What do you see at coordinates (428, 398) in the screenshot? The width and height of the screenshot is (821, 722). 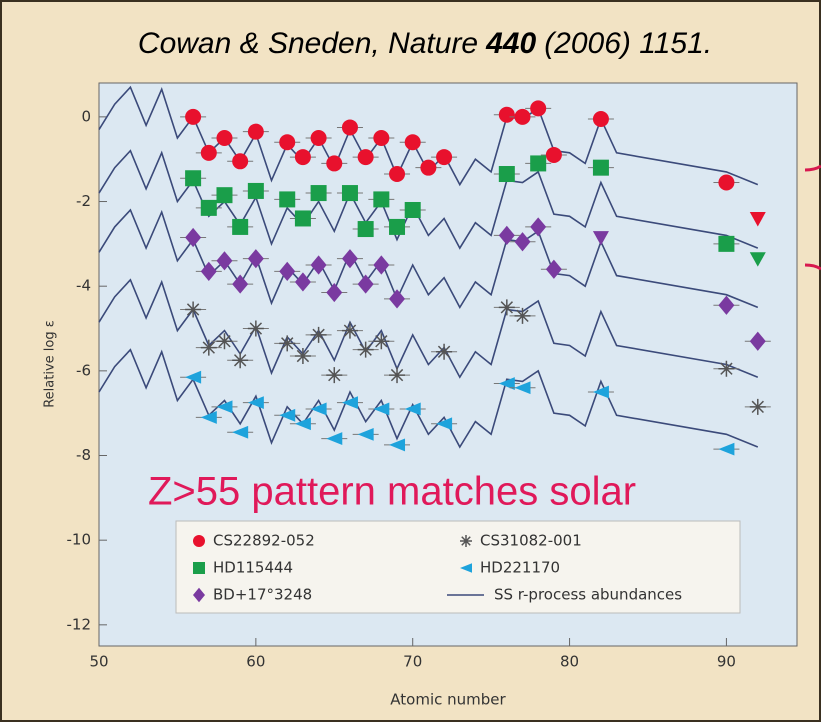 I see `solar-curve` at bounding box center [428, 398].